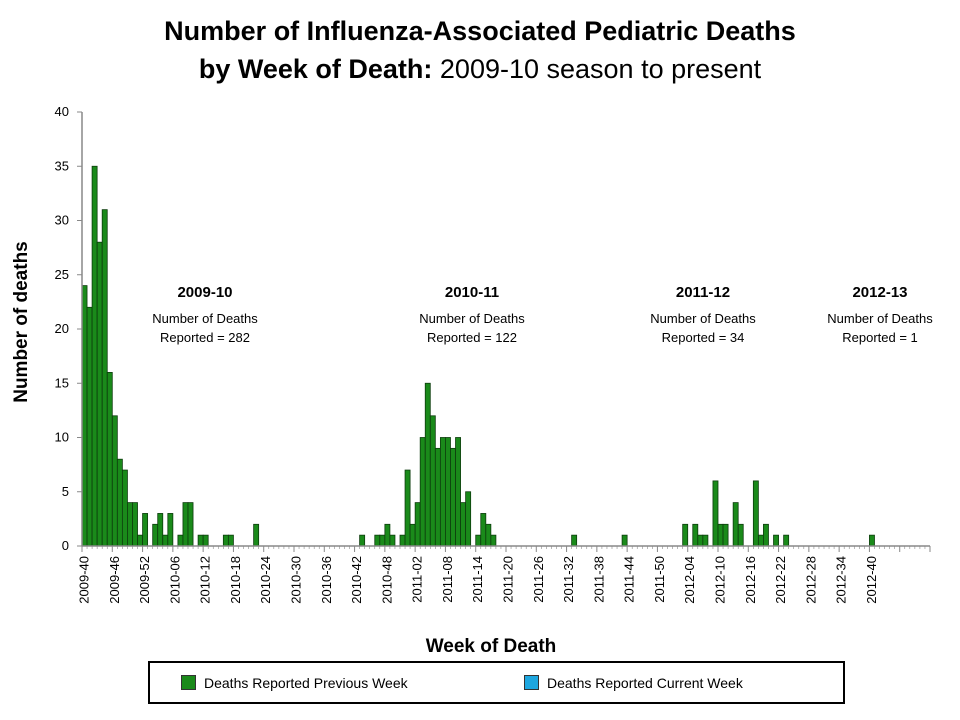 The image size is (960, 720). I want to click on legend-item-current-week: Deaths Reported Current Week, so click(633, 683).